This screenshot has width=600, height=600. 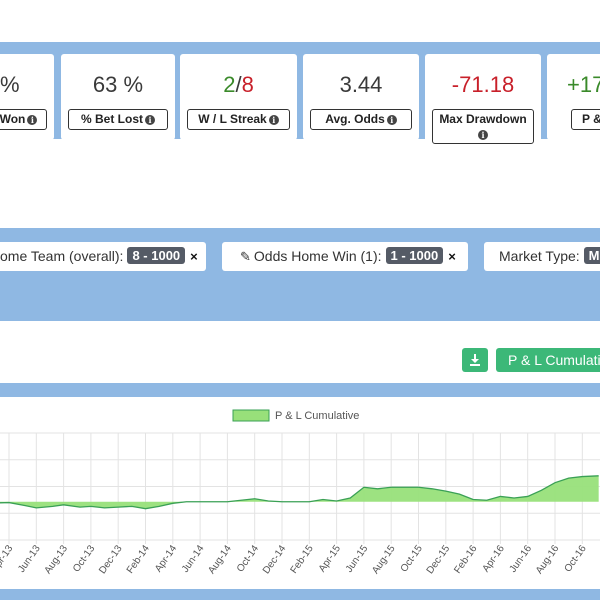 What do you see at coordinates (317, 416) in the screenshot?
I see `legend-label: P & L Cumulative` at bounding box center [317, 416].